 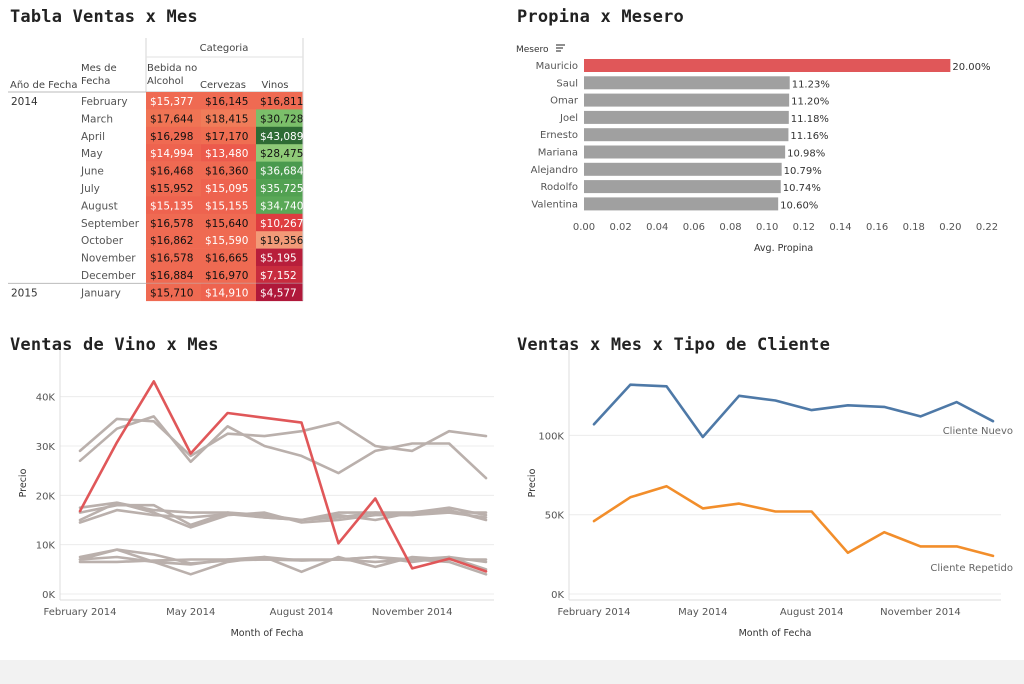 I want to click on table-title: Tabla Ventas x Mes, so click(x=104, y=17).